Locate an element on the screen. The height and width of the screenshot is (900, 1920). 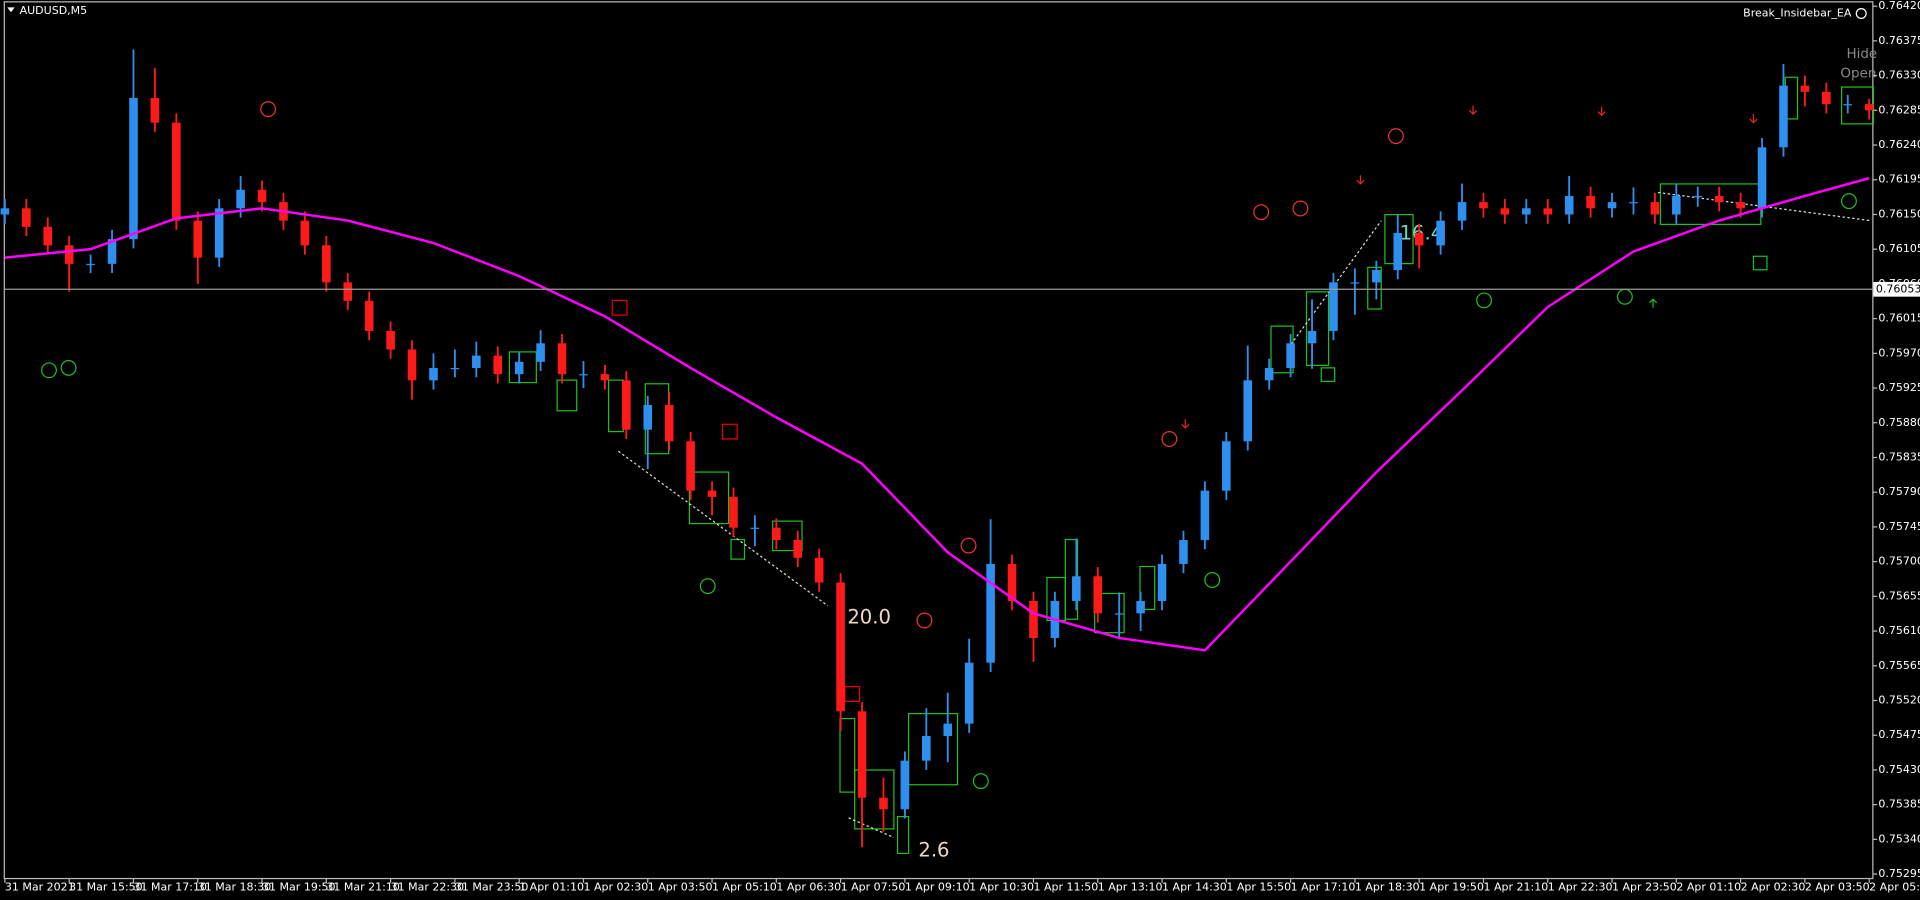
x-tick-label: 1 Apr 05:10 is located at coordinates (744, 887).